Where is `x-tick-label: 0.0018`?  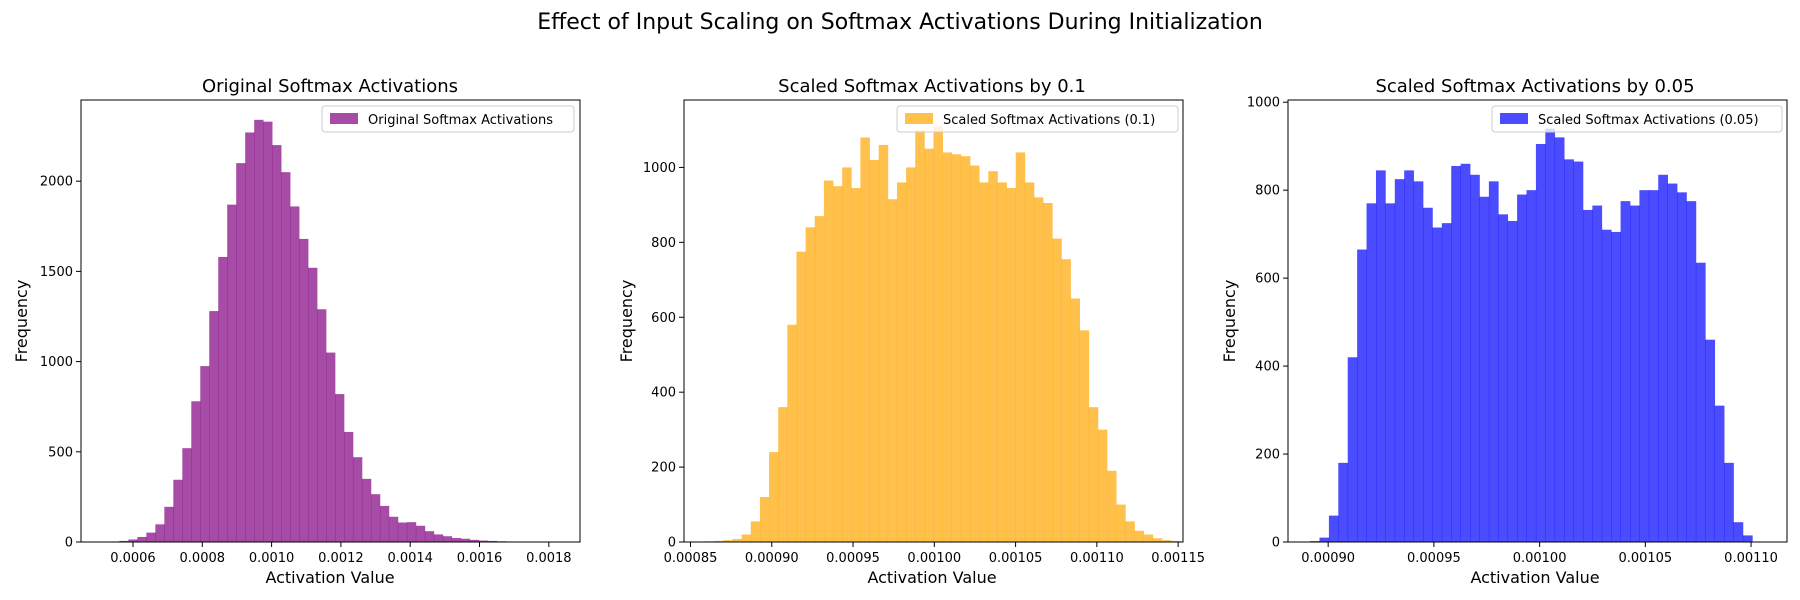
x-tick-label: 0.0018 is located at coordinates (549, 558).